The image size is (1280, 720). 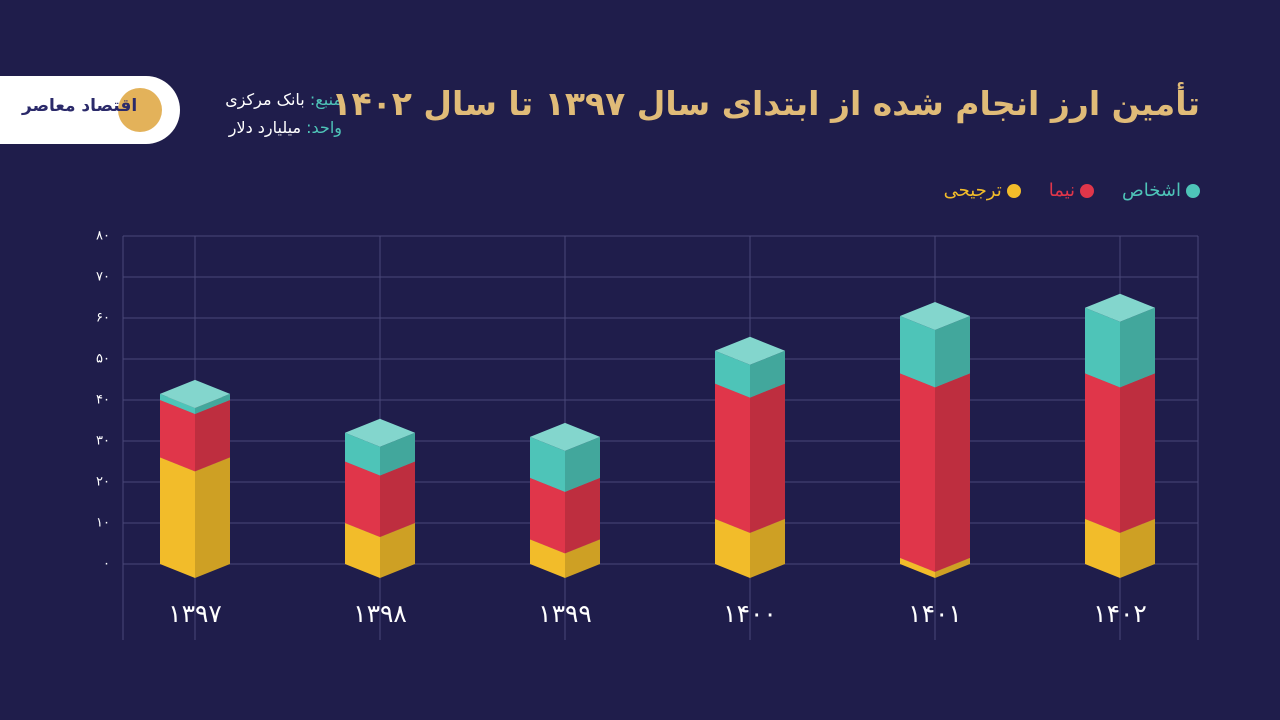 I want to click on source-label: منبع:, so click(x=325, y=99).